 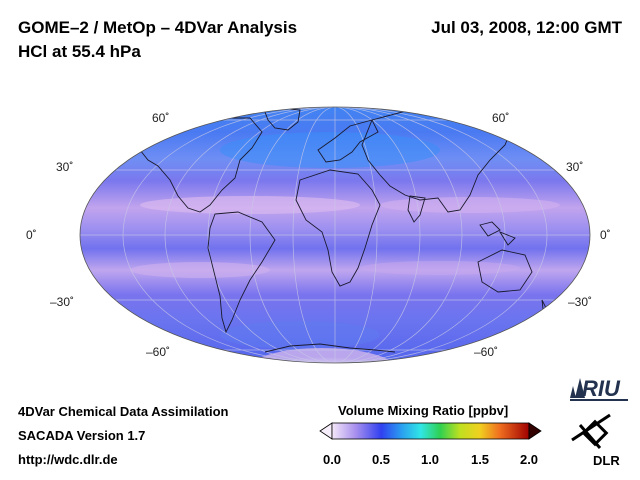 What do you see at coordinates (529, 459) in the screenshot?
I see `colorbar-tick: 2.0` at bounding box center [529, 459].